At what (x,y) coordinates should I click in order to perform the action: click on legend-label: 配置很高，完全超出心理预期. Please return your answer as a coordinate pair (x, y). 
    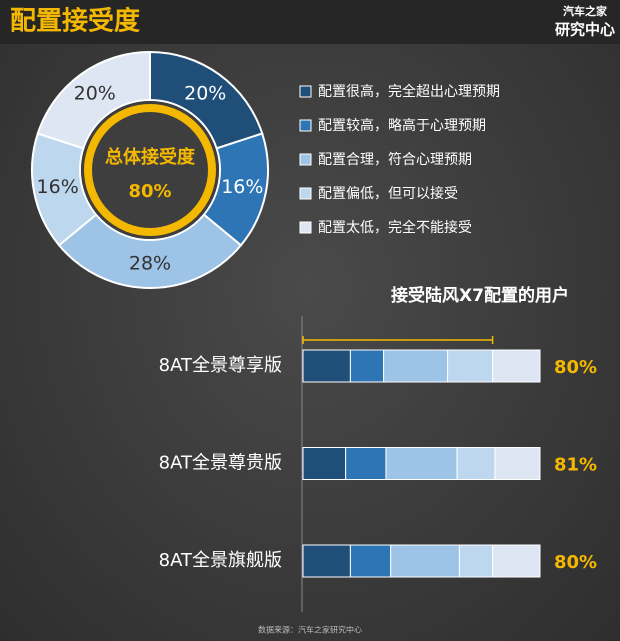
    Looking at the image, I should click on (409, 91).